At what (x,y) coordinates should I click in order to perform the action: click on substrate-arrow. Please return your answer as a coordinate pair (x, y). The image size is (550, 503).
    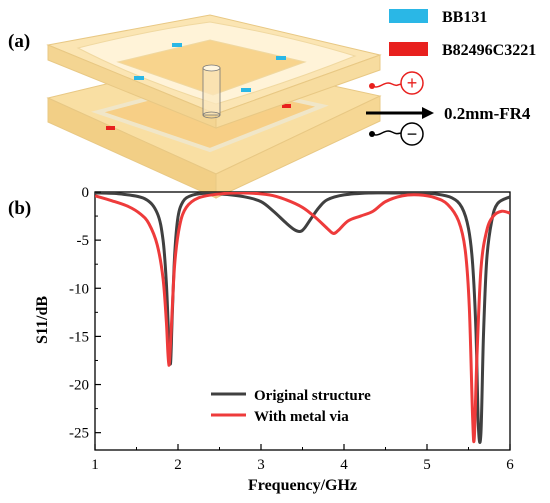
    Looking at the image, I should click on (400, 113).